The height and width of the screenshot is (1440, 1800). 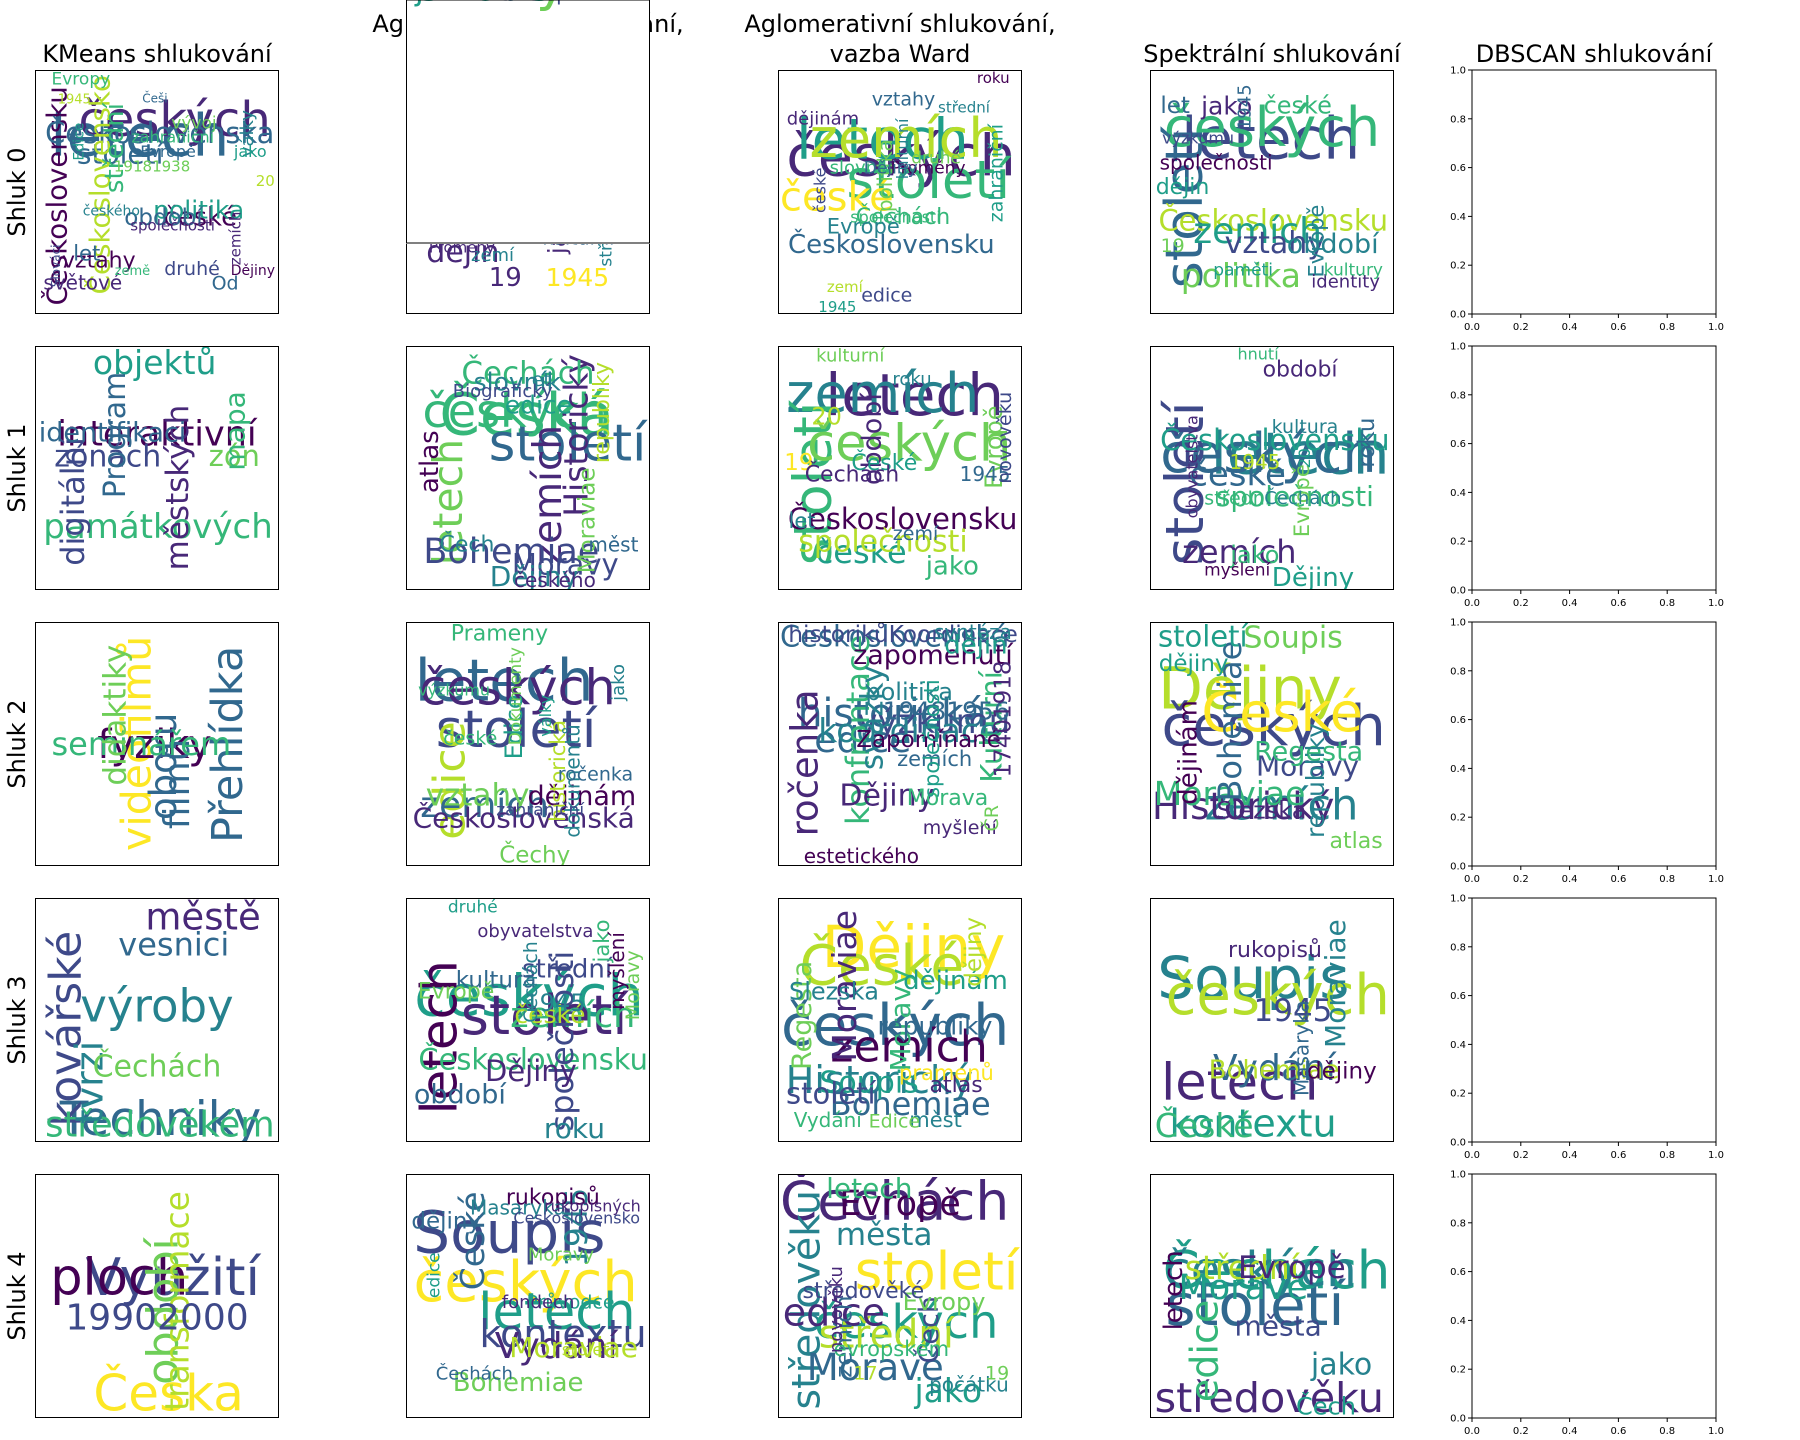 What do you see at coordinates (472, 1240) in the screenshot?
I see `wordcloud-c1-r4-word-5: České` at bounding box center [472, 1240].